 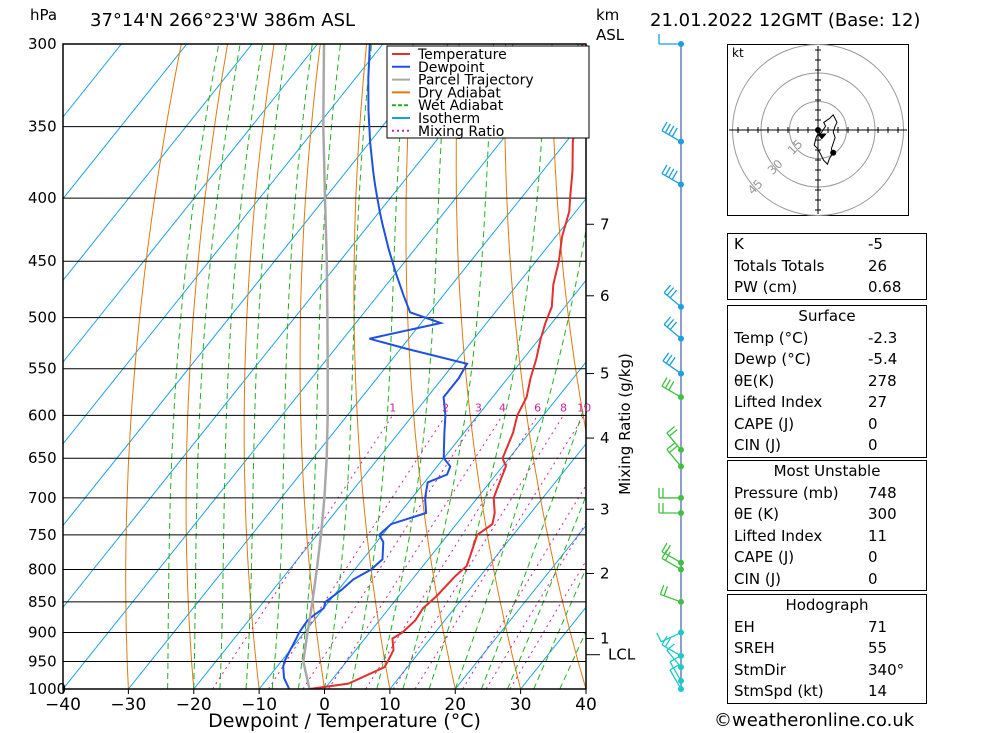 I want to click on pressure-tick-label: 600, so click(x=42, y=415).